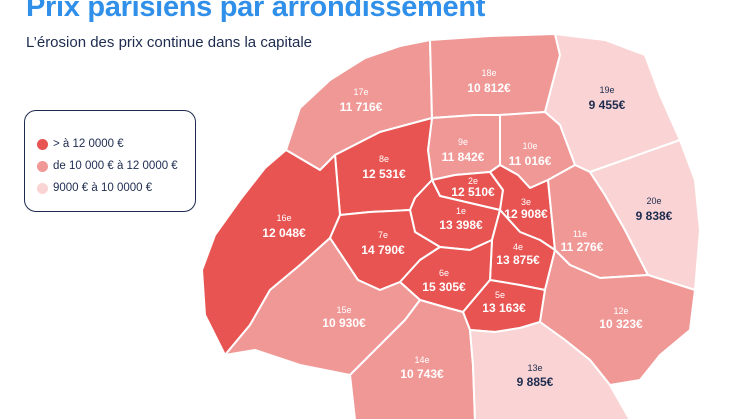 The height and width of the screenshot is (420, 747). Describe the element at coordinates (653, 201) in the screenshot. I see `arr-20-number: 20e` at that location.